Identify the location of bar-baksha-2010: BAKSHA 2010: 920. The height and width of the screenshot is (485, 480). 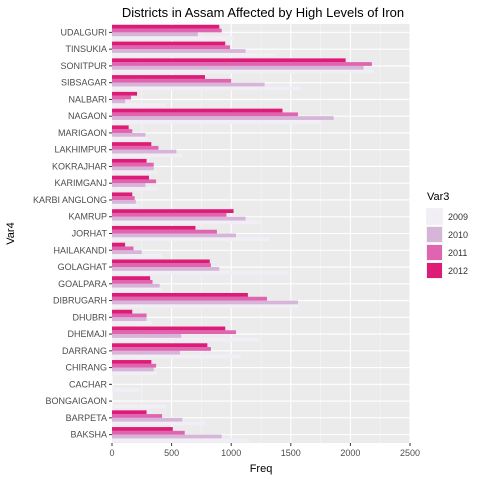
(167, 436).